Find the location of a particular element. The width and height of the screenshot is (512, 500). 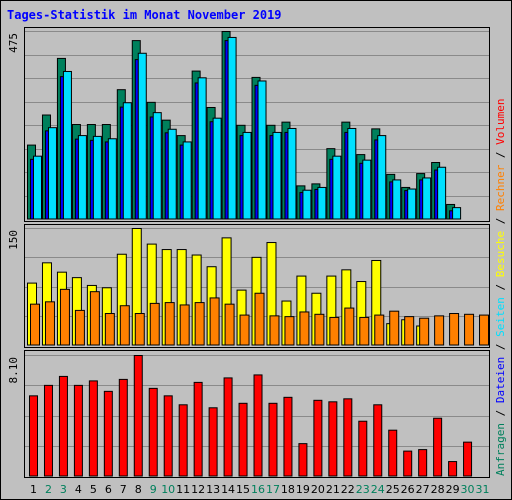

x-tick-label-29: 29 is located at coordinates (453, 489).